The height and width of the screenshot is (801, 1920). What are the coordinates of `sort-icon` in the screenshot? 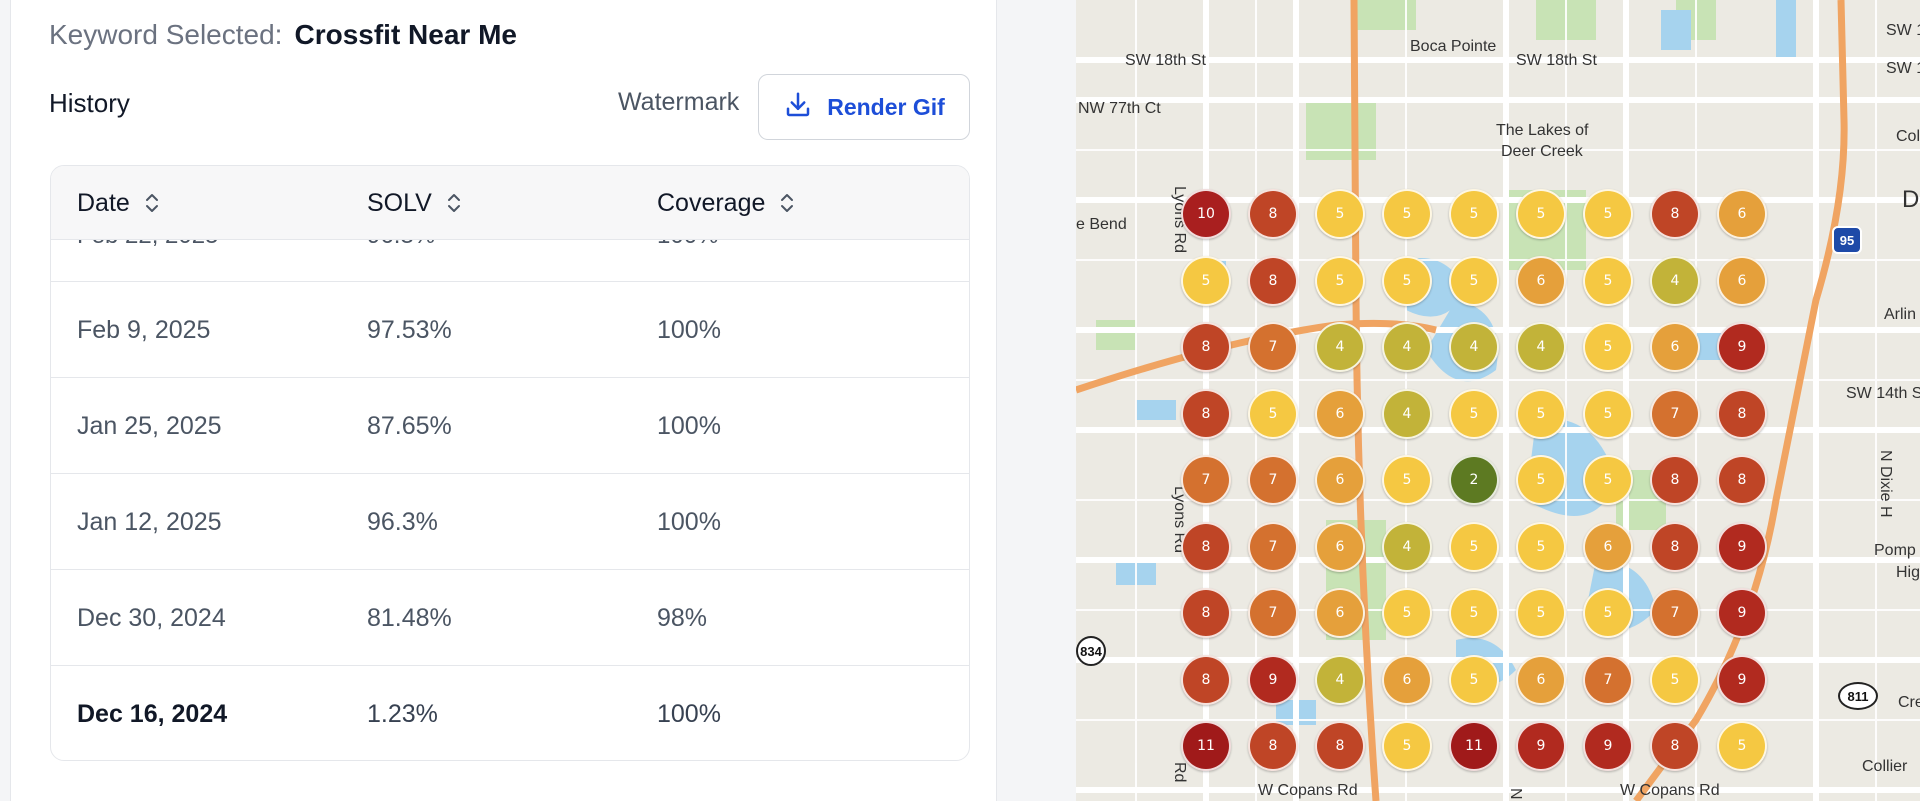 It's located at (453, 203).